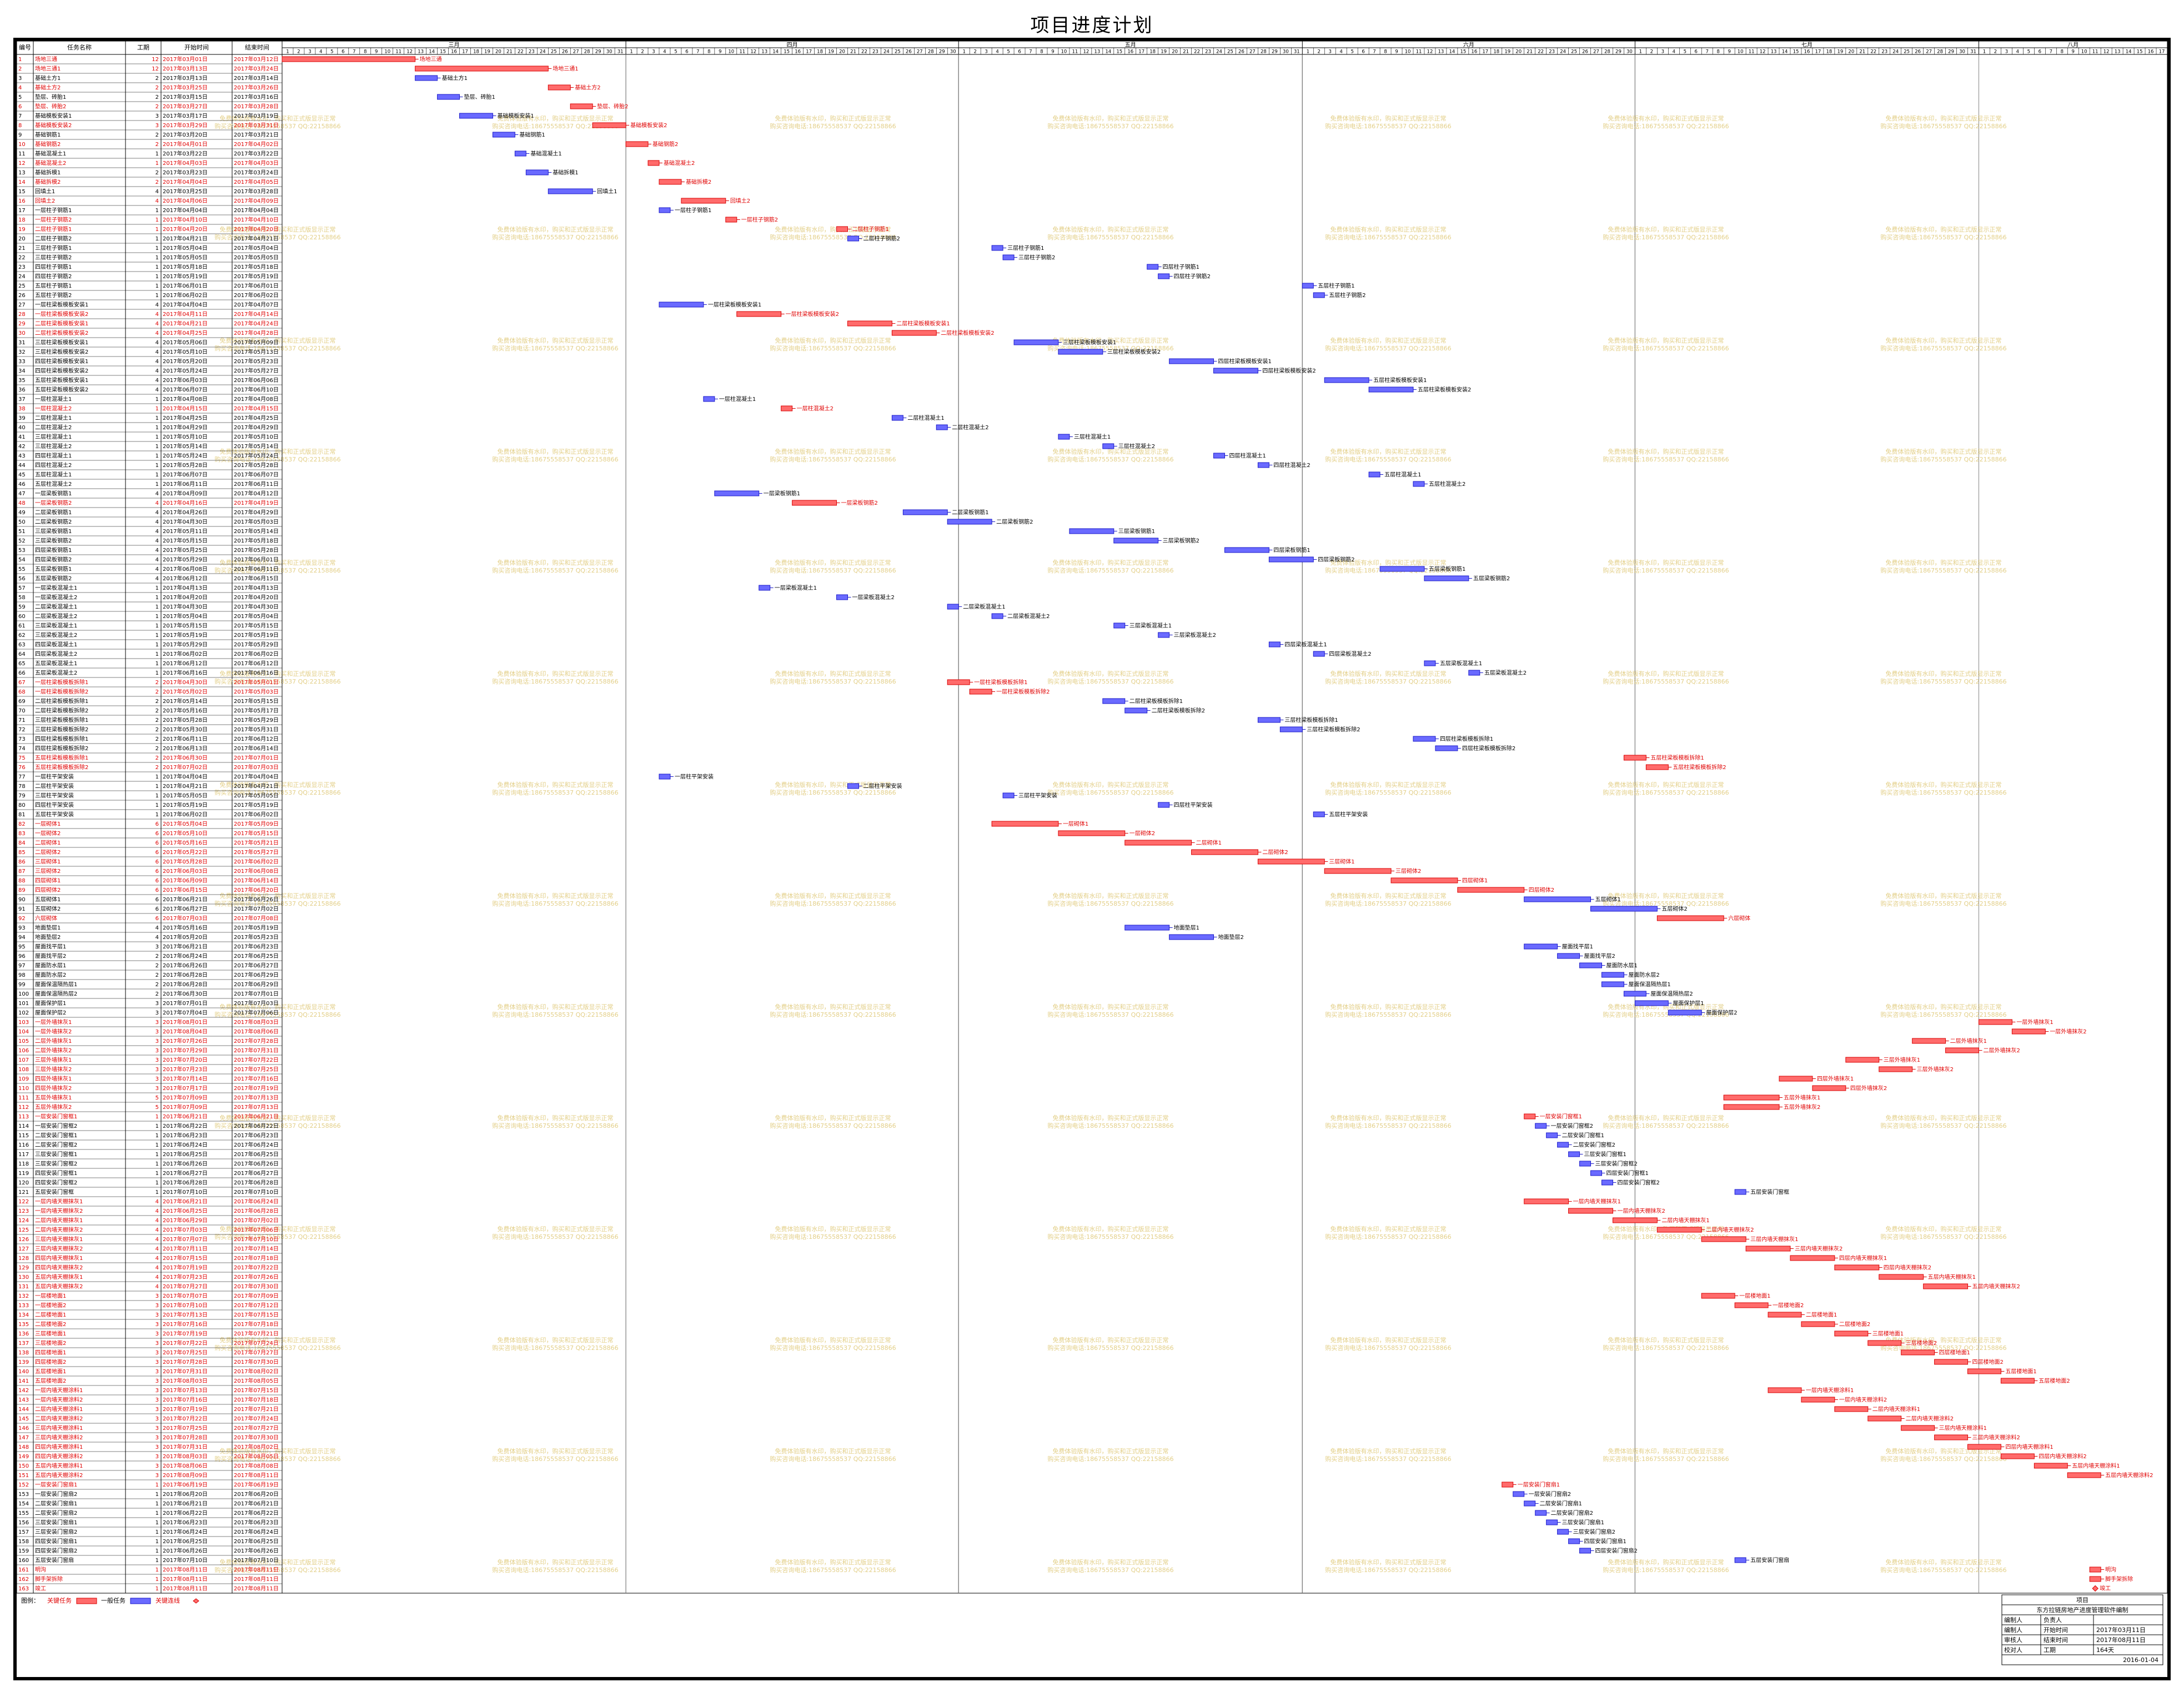 This screenshot has height=1692, width=2184. I want to click on cell-id: 26, so click(22, 296).